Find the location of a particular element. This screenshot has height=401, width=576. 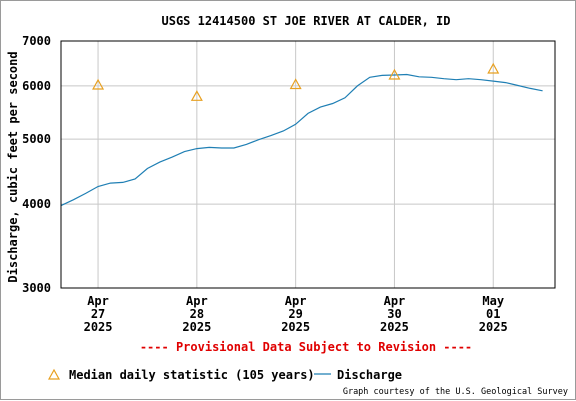

x-tick-label: 30 is located at coordinates (394, 314).